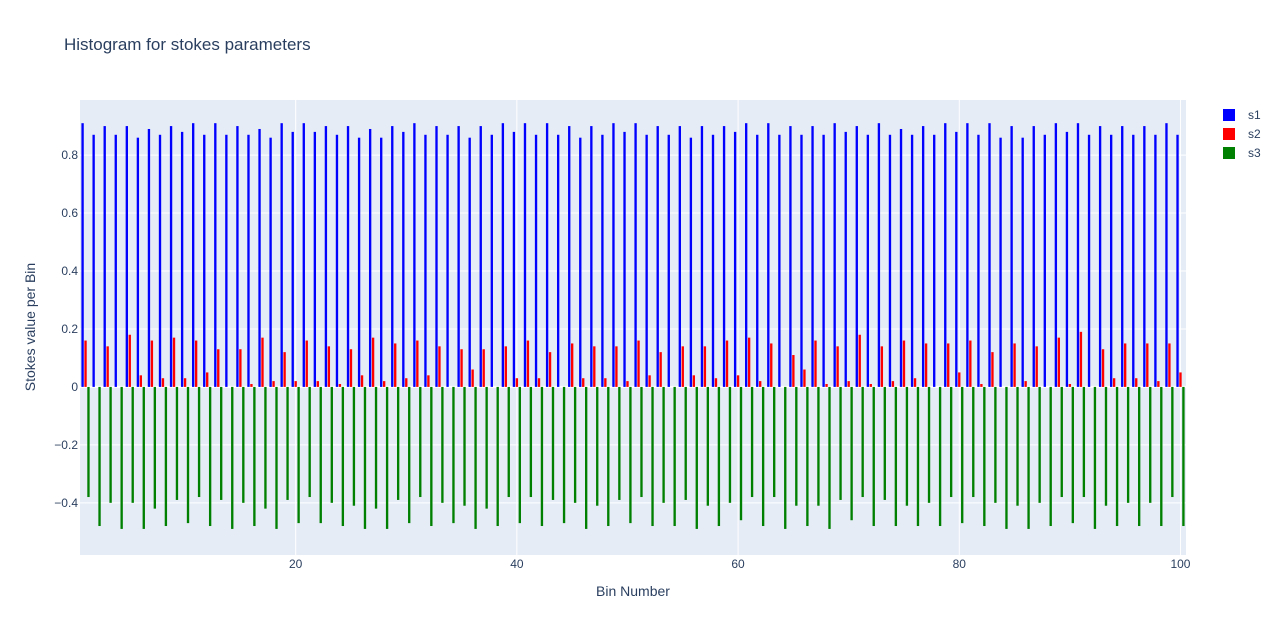 Image resolution: width=1280 pixels, height=635 pixels. What do you see at coordinates (74, 387) in the screenshot?
I see `y-tick-label: 0` at bounding box center [74, 387].